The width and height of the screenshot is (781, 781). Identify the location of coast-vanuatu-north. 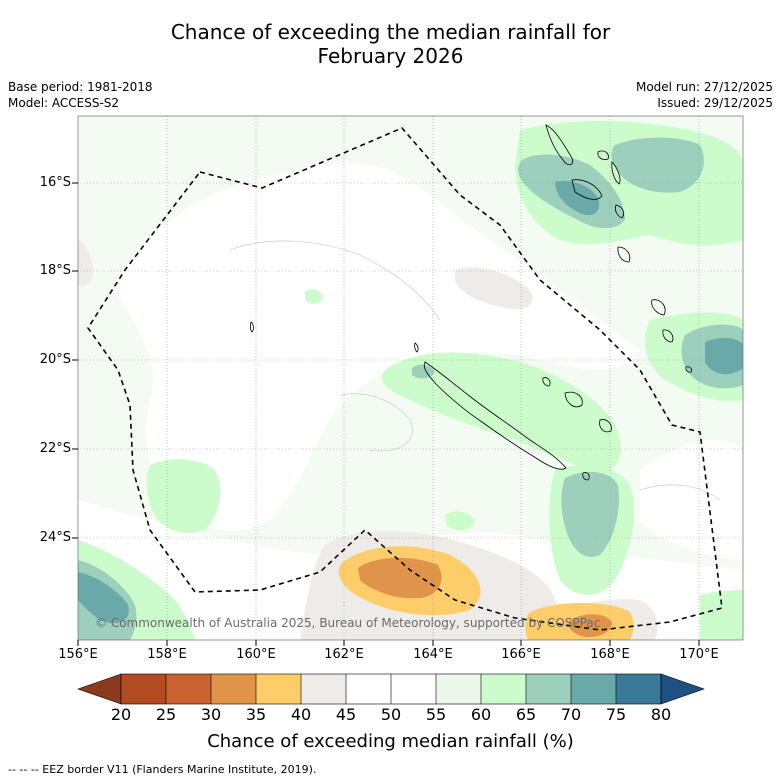
(559, 145).